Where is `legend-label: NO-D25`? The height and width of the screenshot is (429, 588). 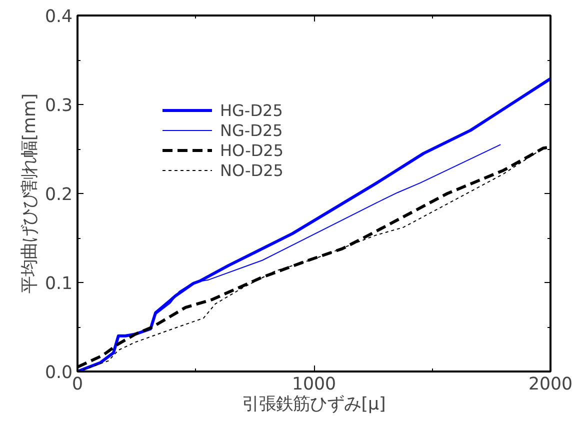
legend-label: NO-D25 is located at coordinates (252, 170).